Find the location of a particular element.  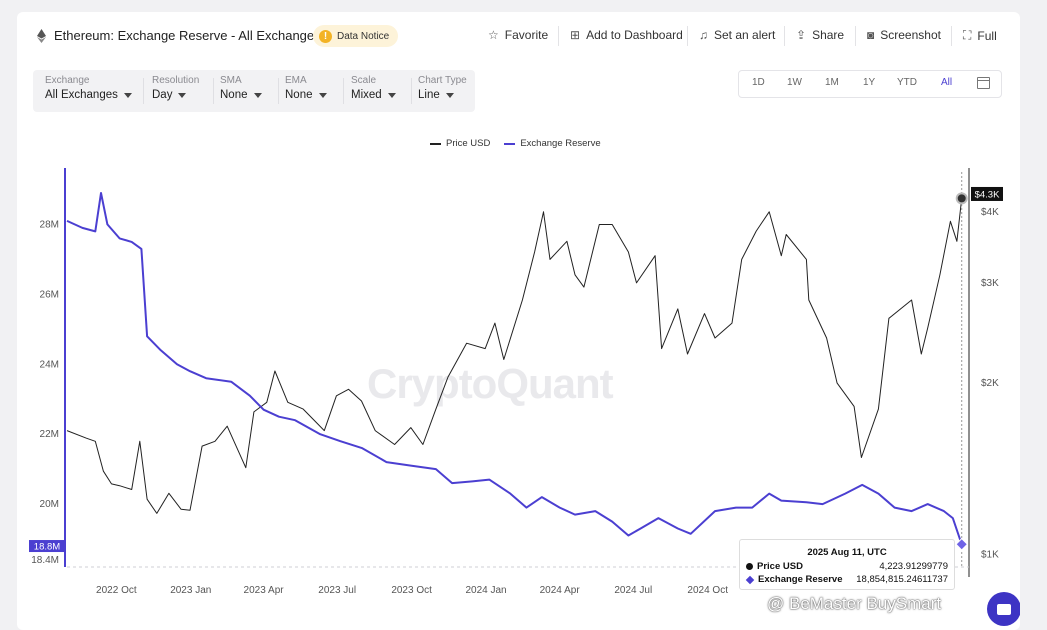

dashboard-add-icon: ⊞ is located at coordinates (575, 35).